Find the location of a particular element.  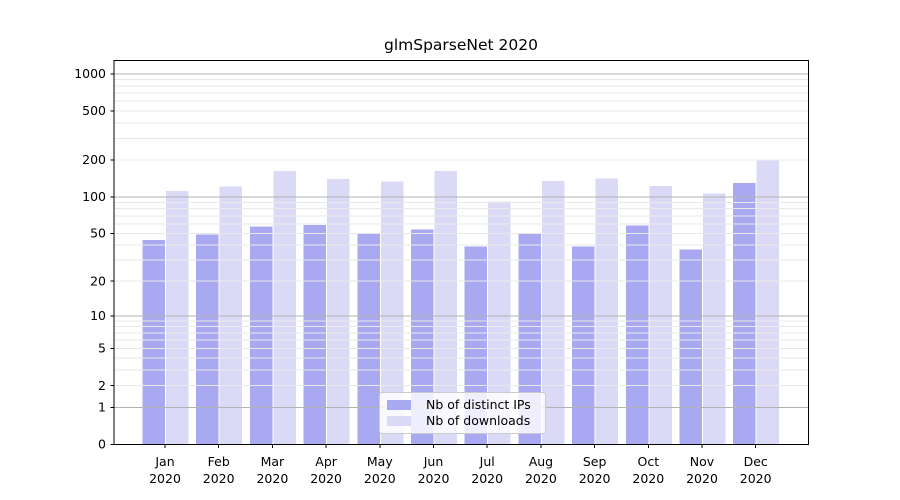

legend-swatch-distinct-ips is located at coordinates (399, 405).